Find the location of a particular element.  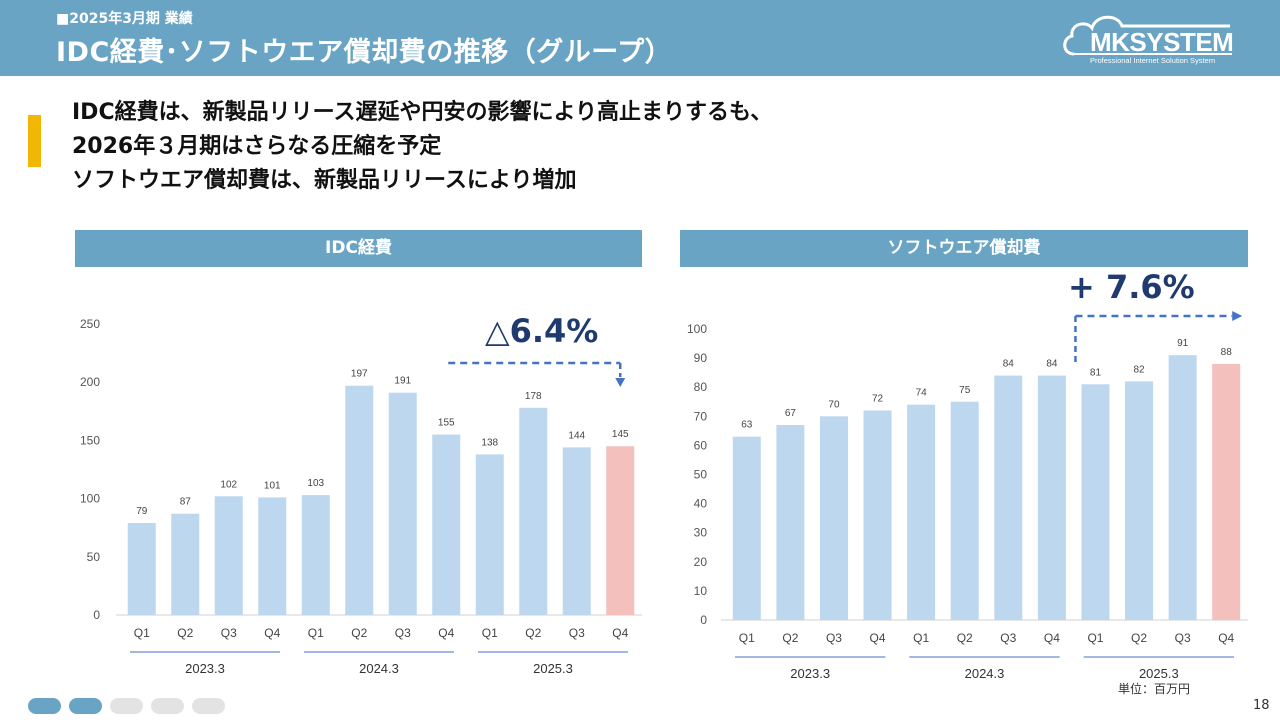

data-label: 91 is located at coordinates (1183, 343).